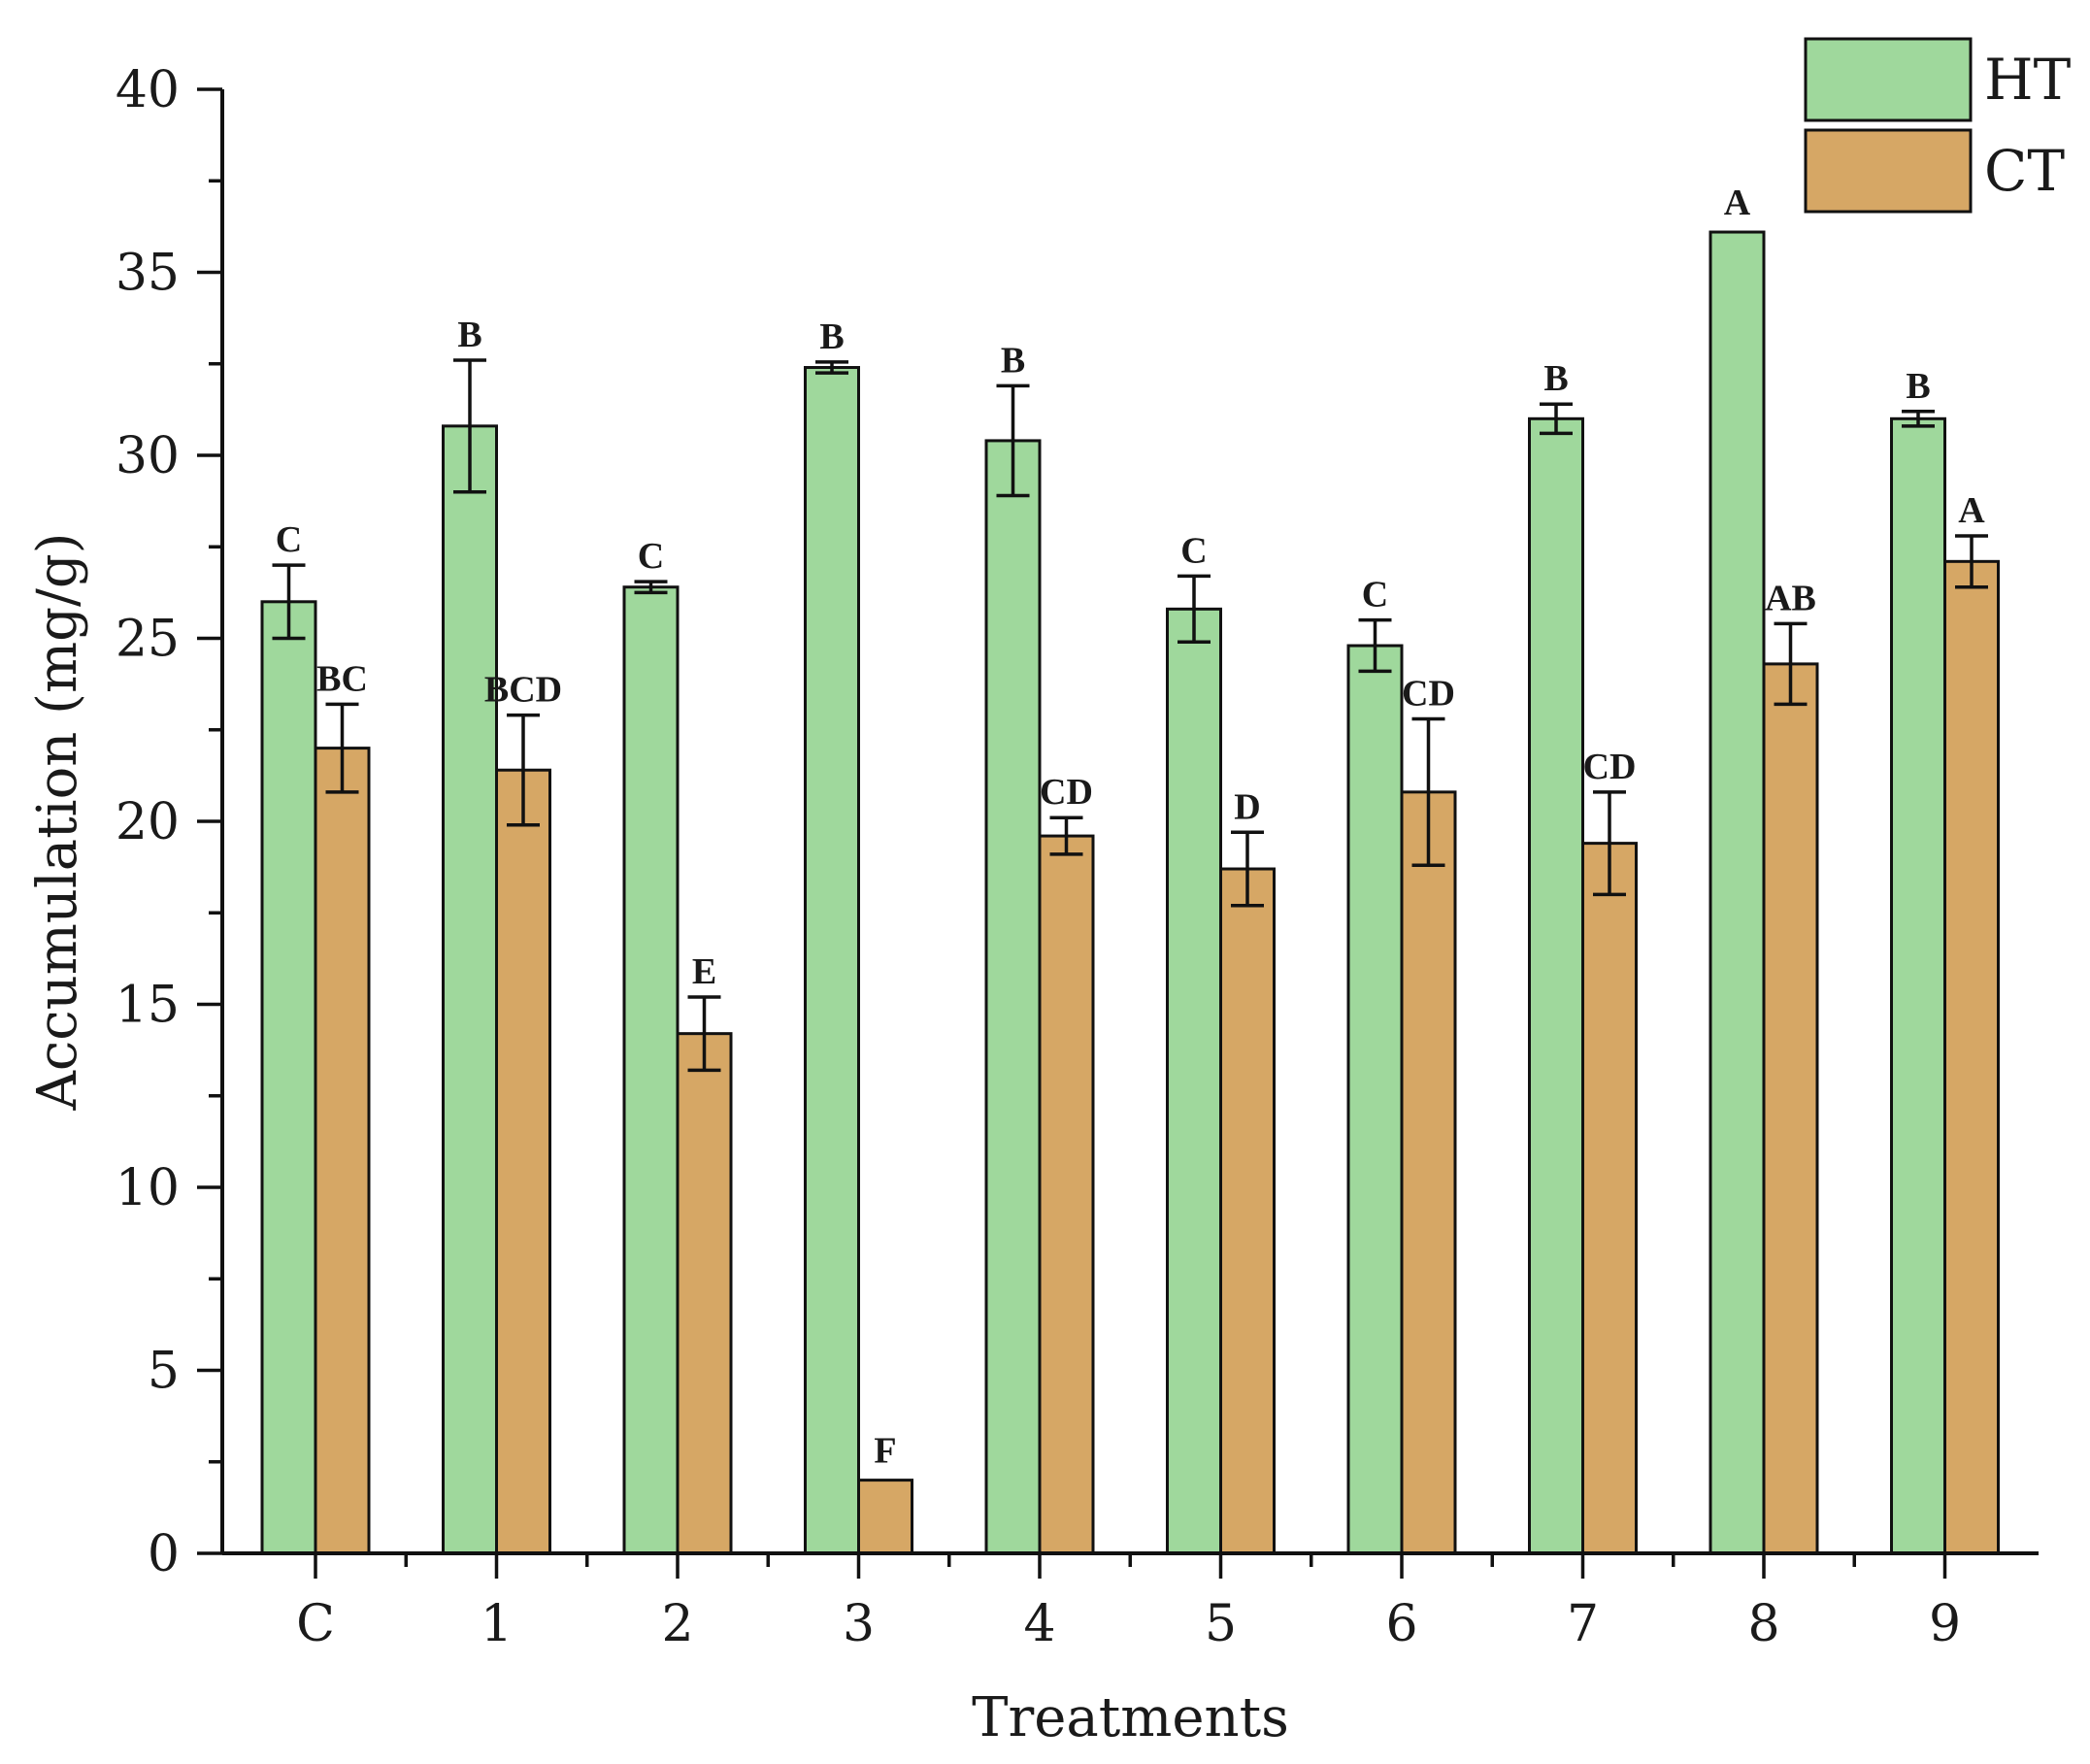 This screenshot has height=1764, width=2090. Describe the element at coordinates (1938, 125) in the screenshot. I see `legend: HT CT` at that location.